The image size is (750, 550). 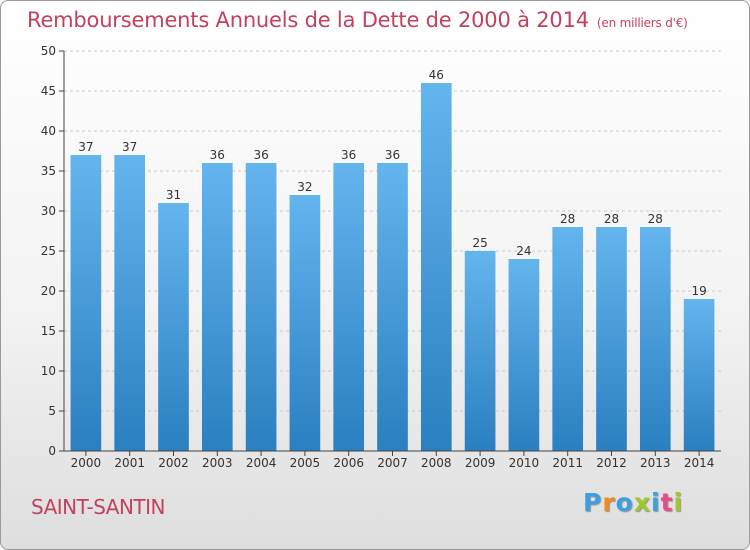 What do you see at coordinates (348, 463) in the screenshot?
I see `x-tick-label: 2006` at bounding box center [348, 463].